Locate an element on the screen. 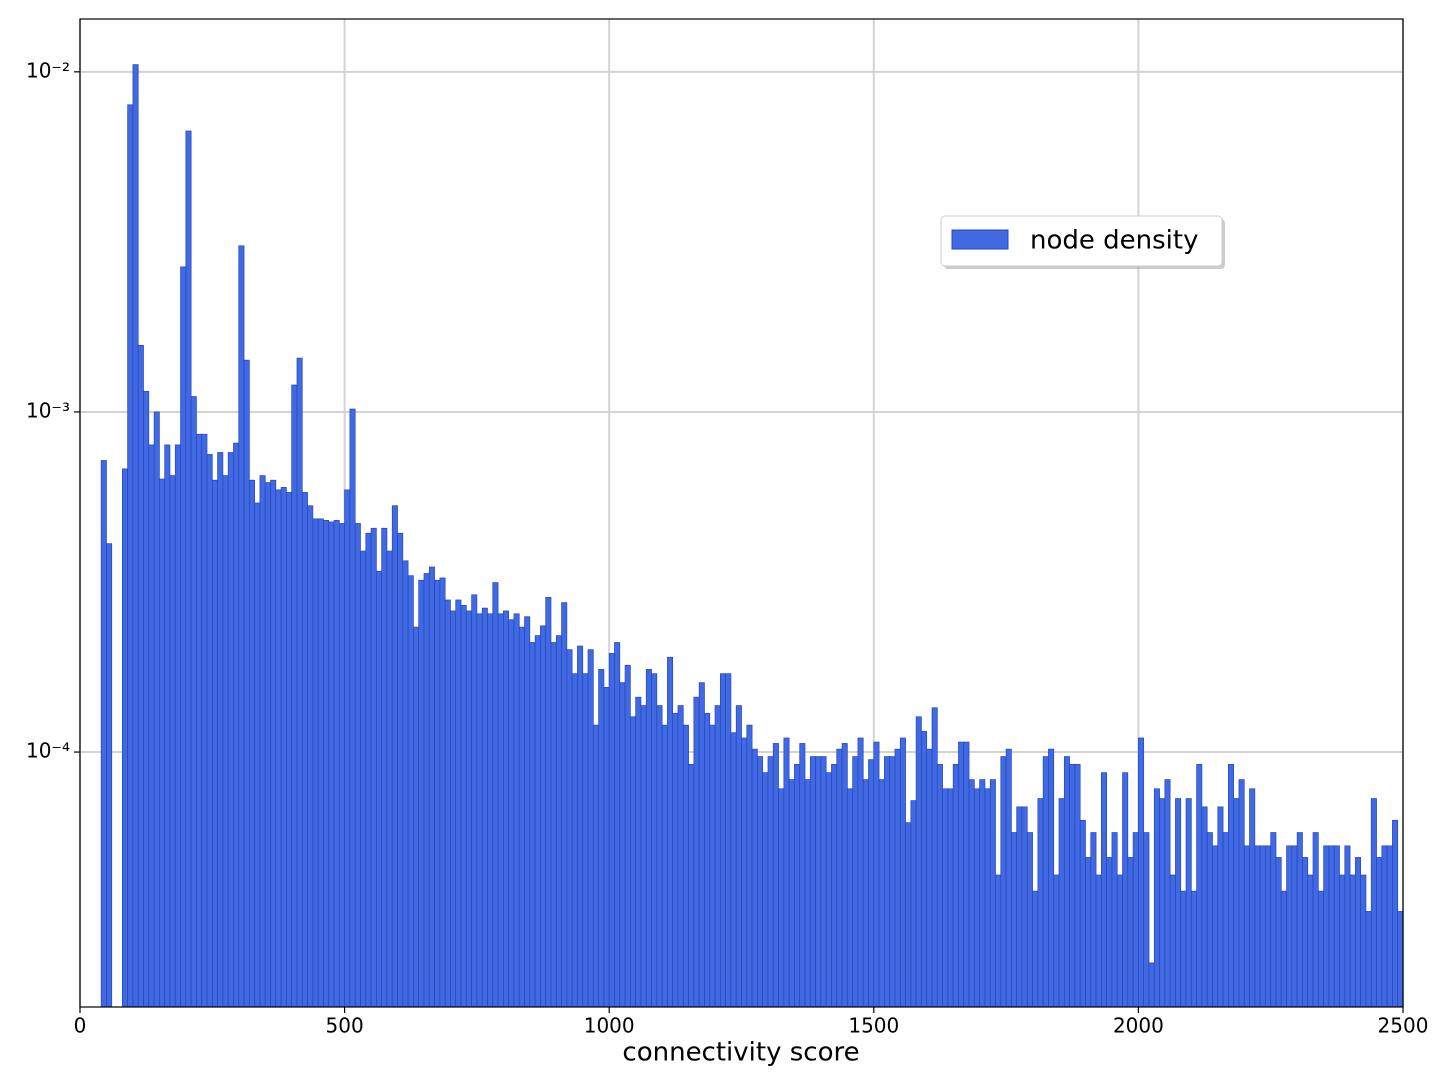 The image size is (1440, 1080). legend-swatch is located at coordinates (980, 239).